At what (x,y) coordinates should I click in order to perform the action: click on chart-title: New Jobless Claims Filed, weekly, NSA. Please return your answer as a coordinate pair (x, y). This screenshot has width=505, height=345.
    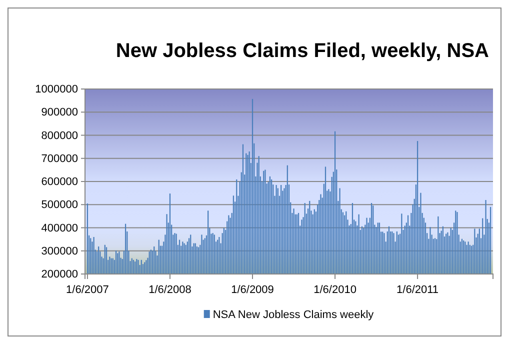
    Looking at the image, I should click on (302, 51).